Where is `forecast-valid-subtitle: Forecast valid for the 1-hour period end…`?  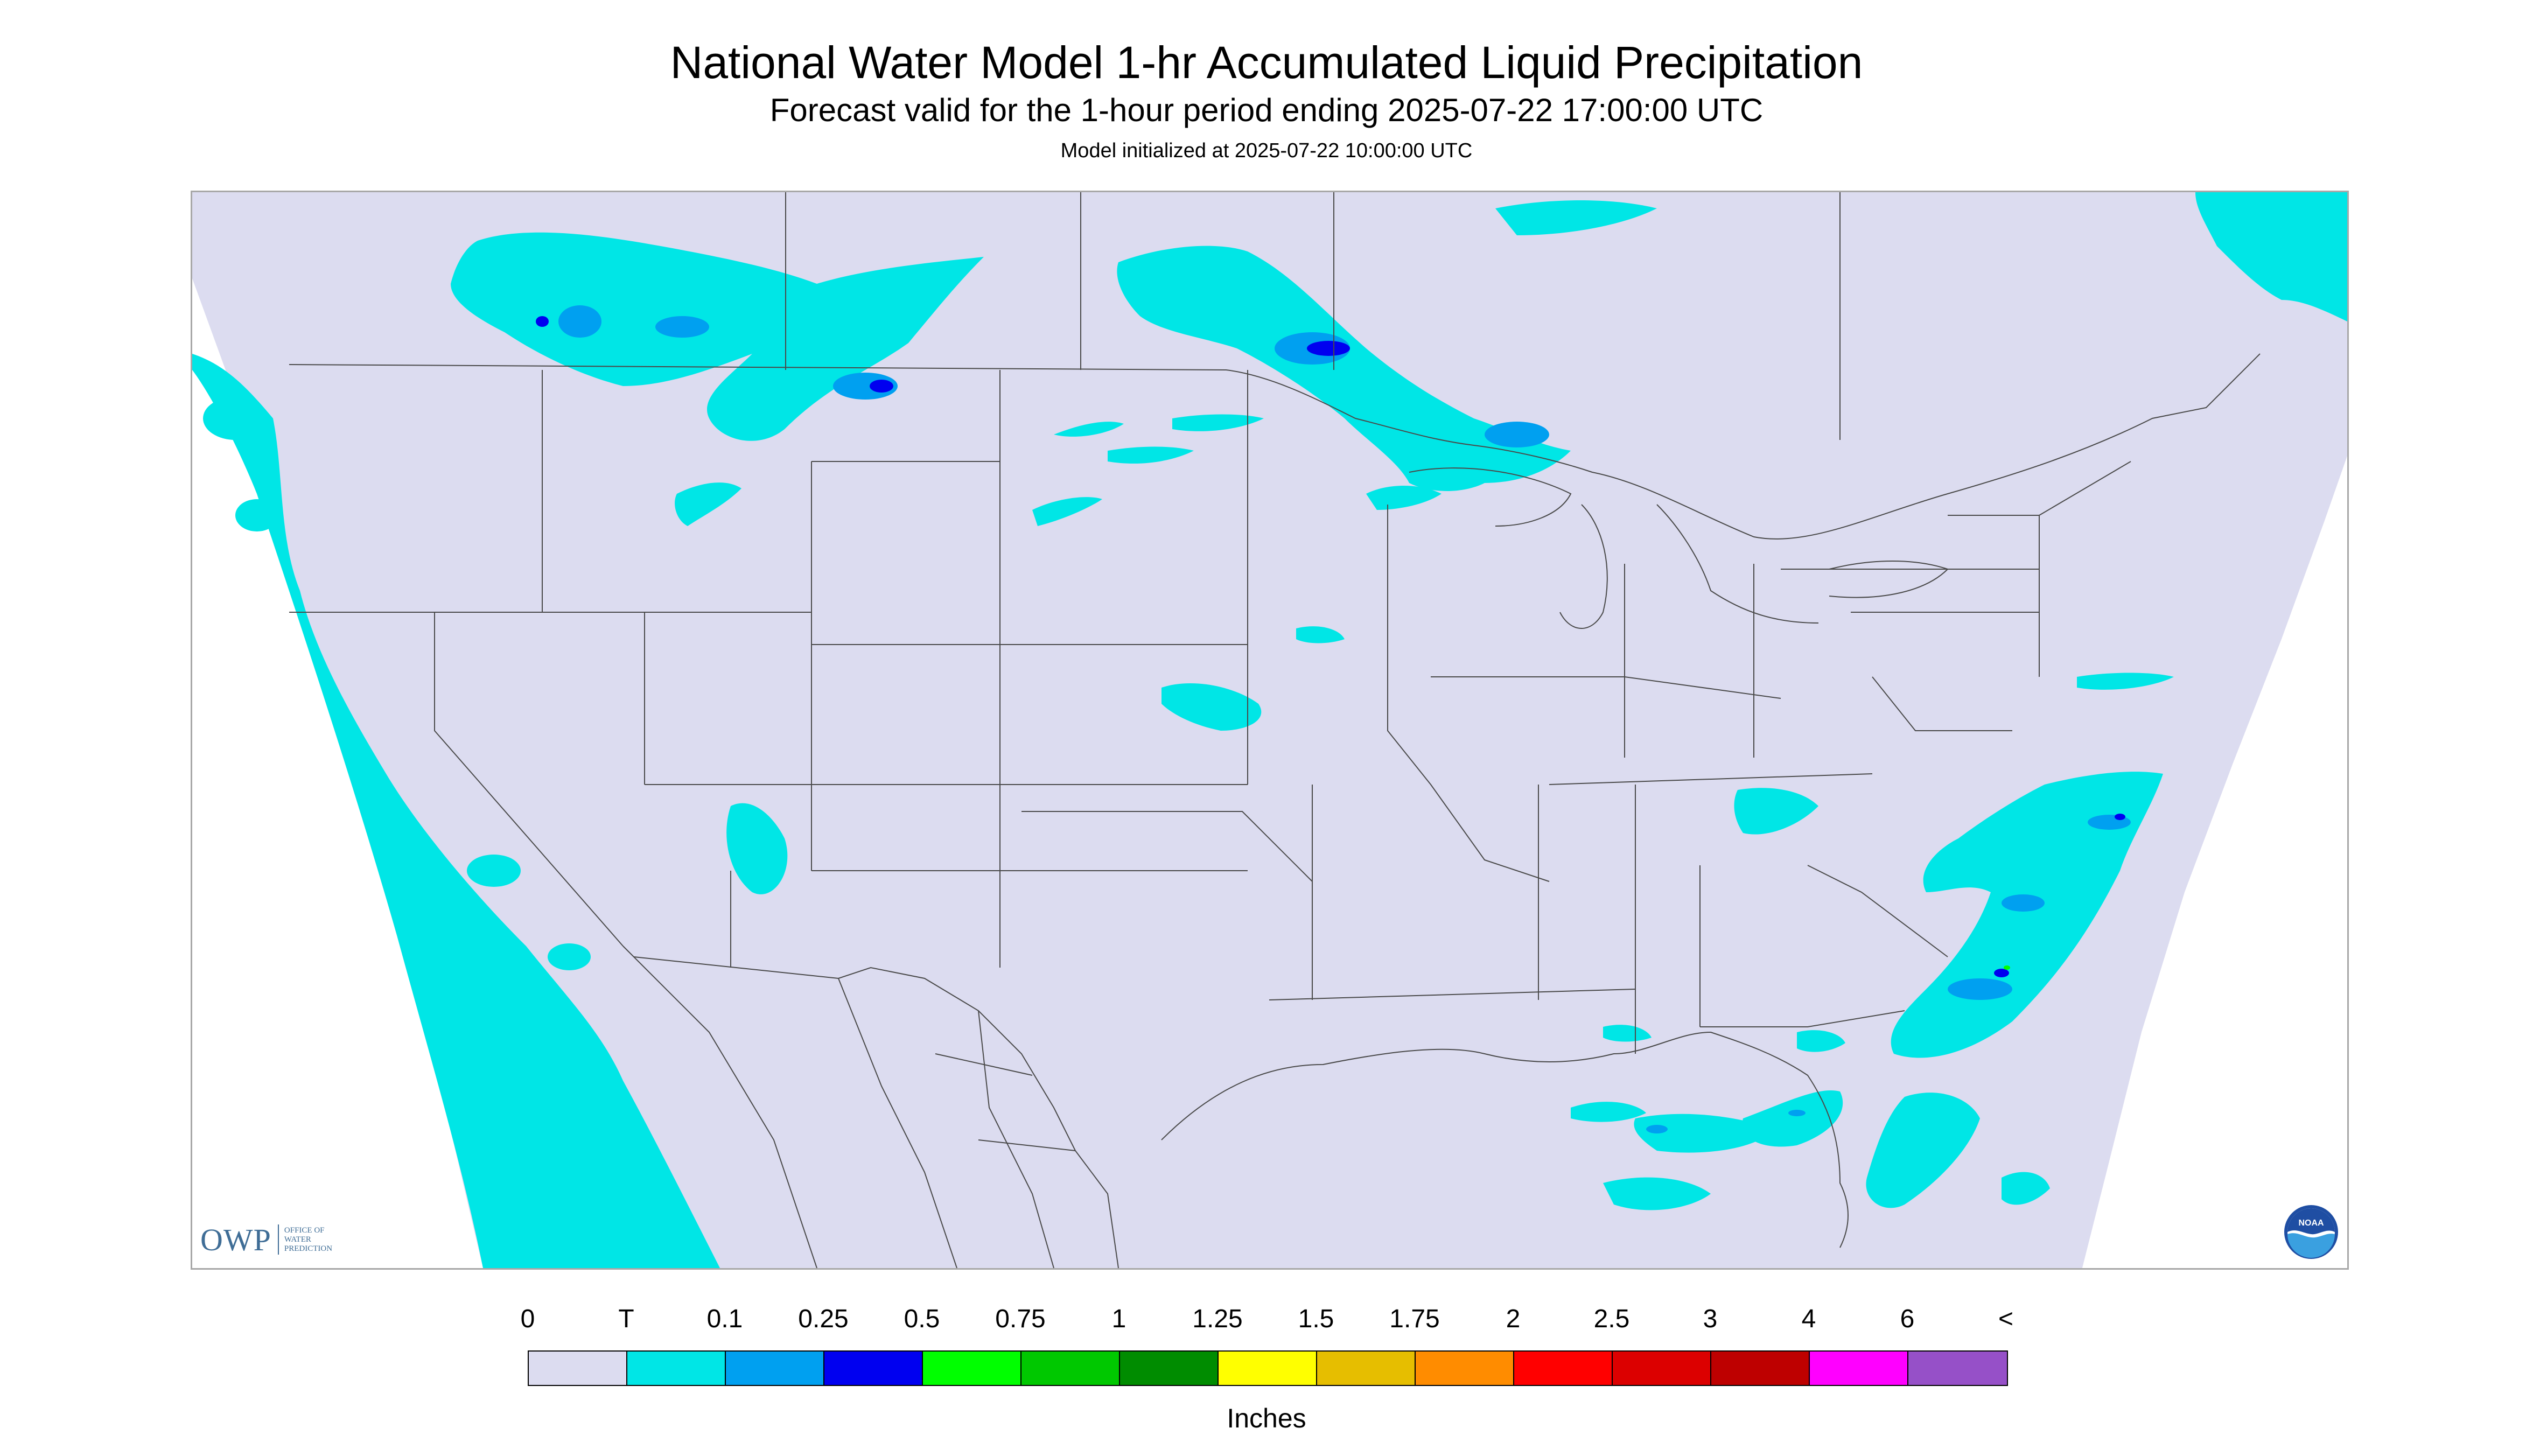 forecast-valid-subtitle: Forecast valid for the 1-hour period end… is located at coordinates (1266, 110).